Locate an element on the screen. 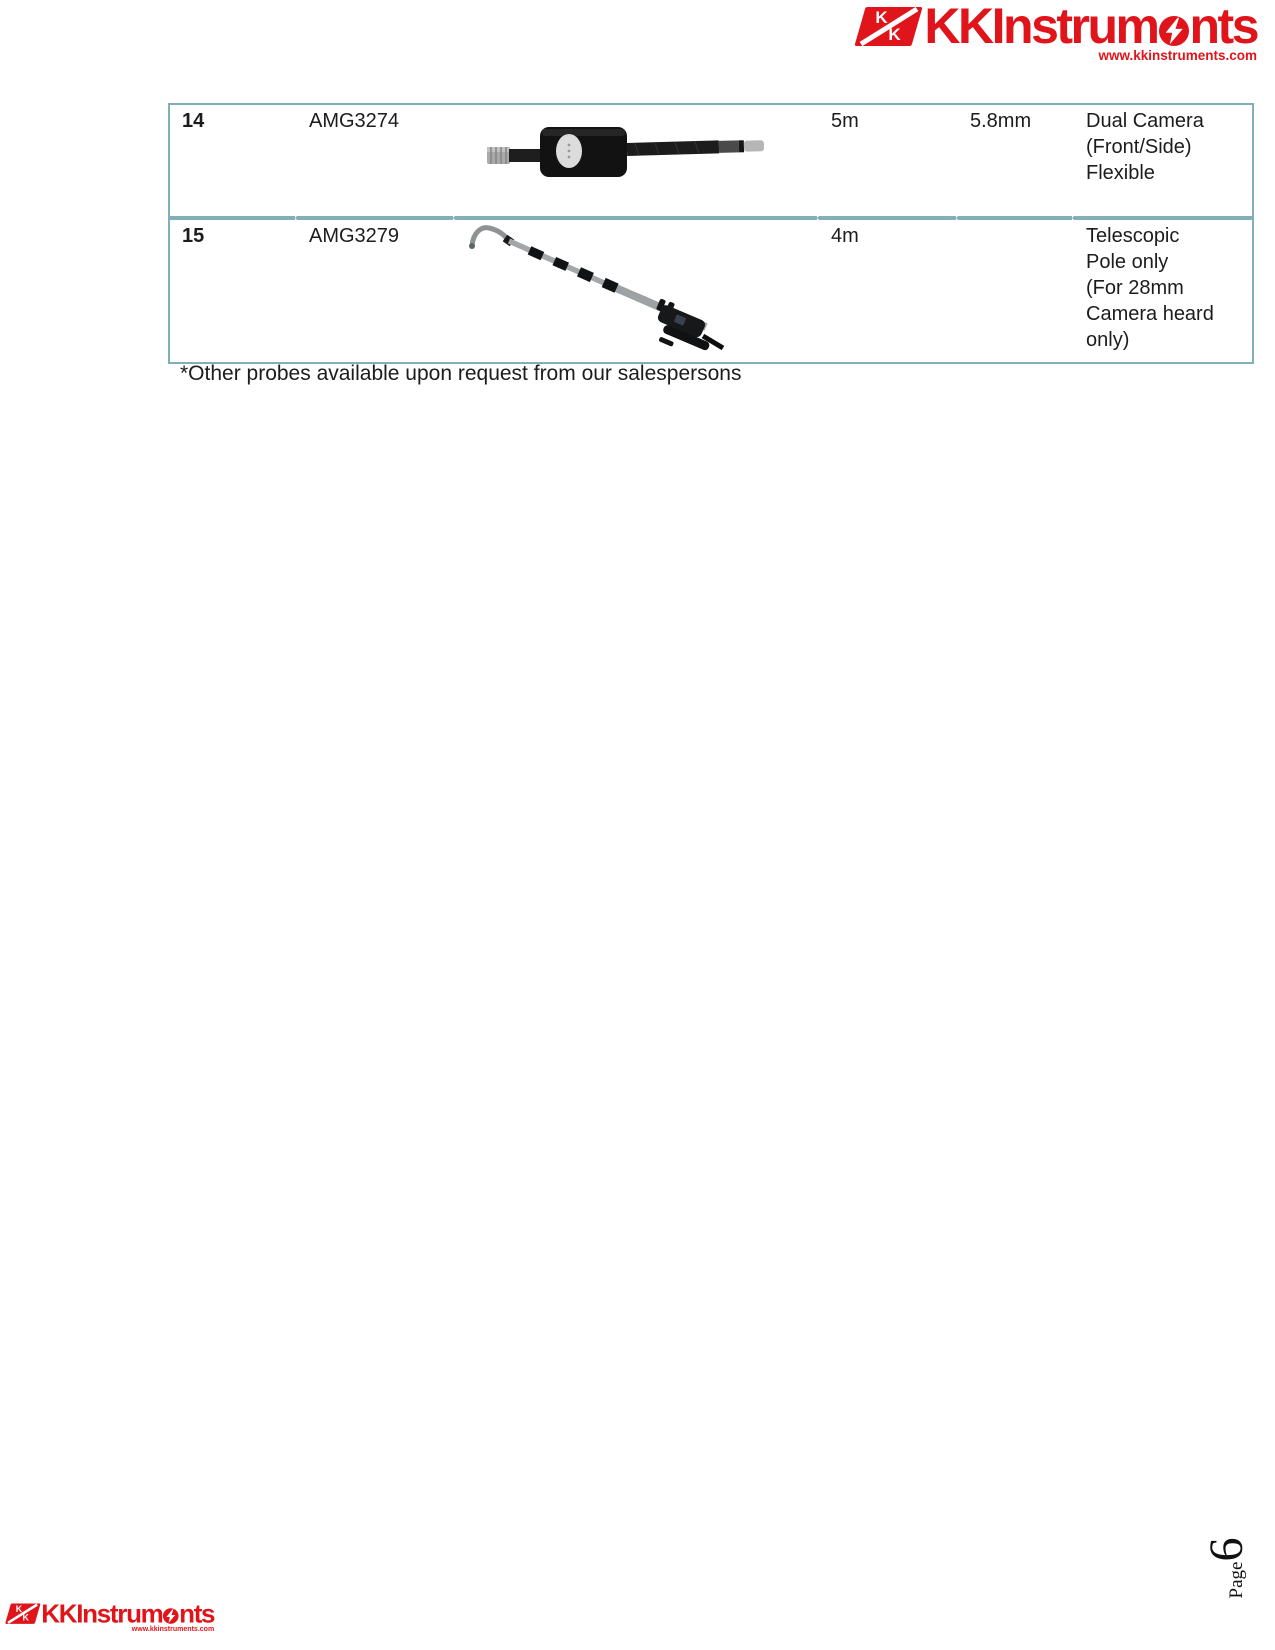 The height and width of the screenshot is (1650, 1275). page-number: Page 6 is located at coordinates (1237, 1568).